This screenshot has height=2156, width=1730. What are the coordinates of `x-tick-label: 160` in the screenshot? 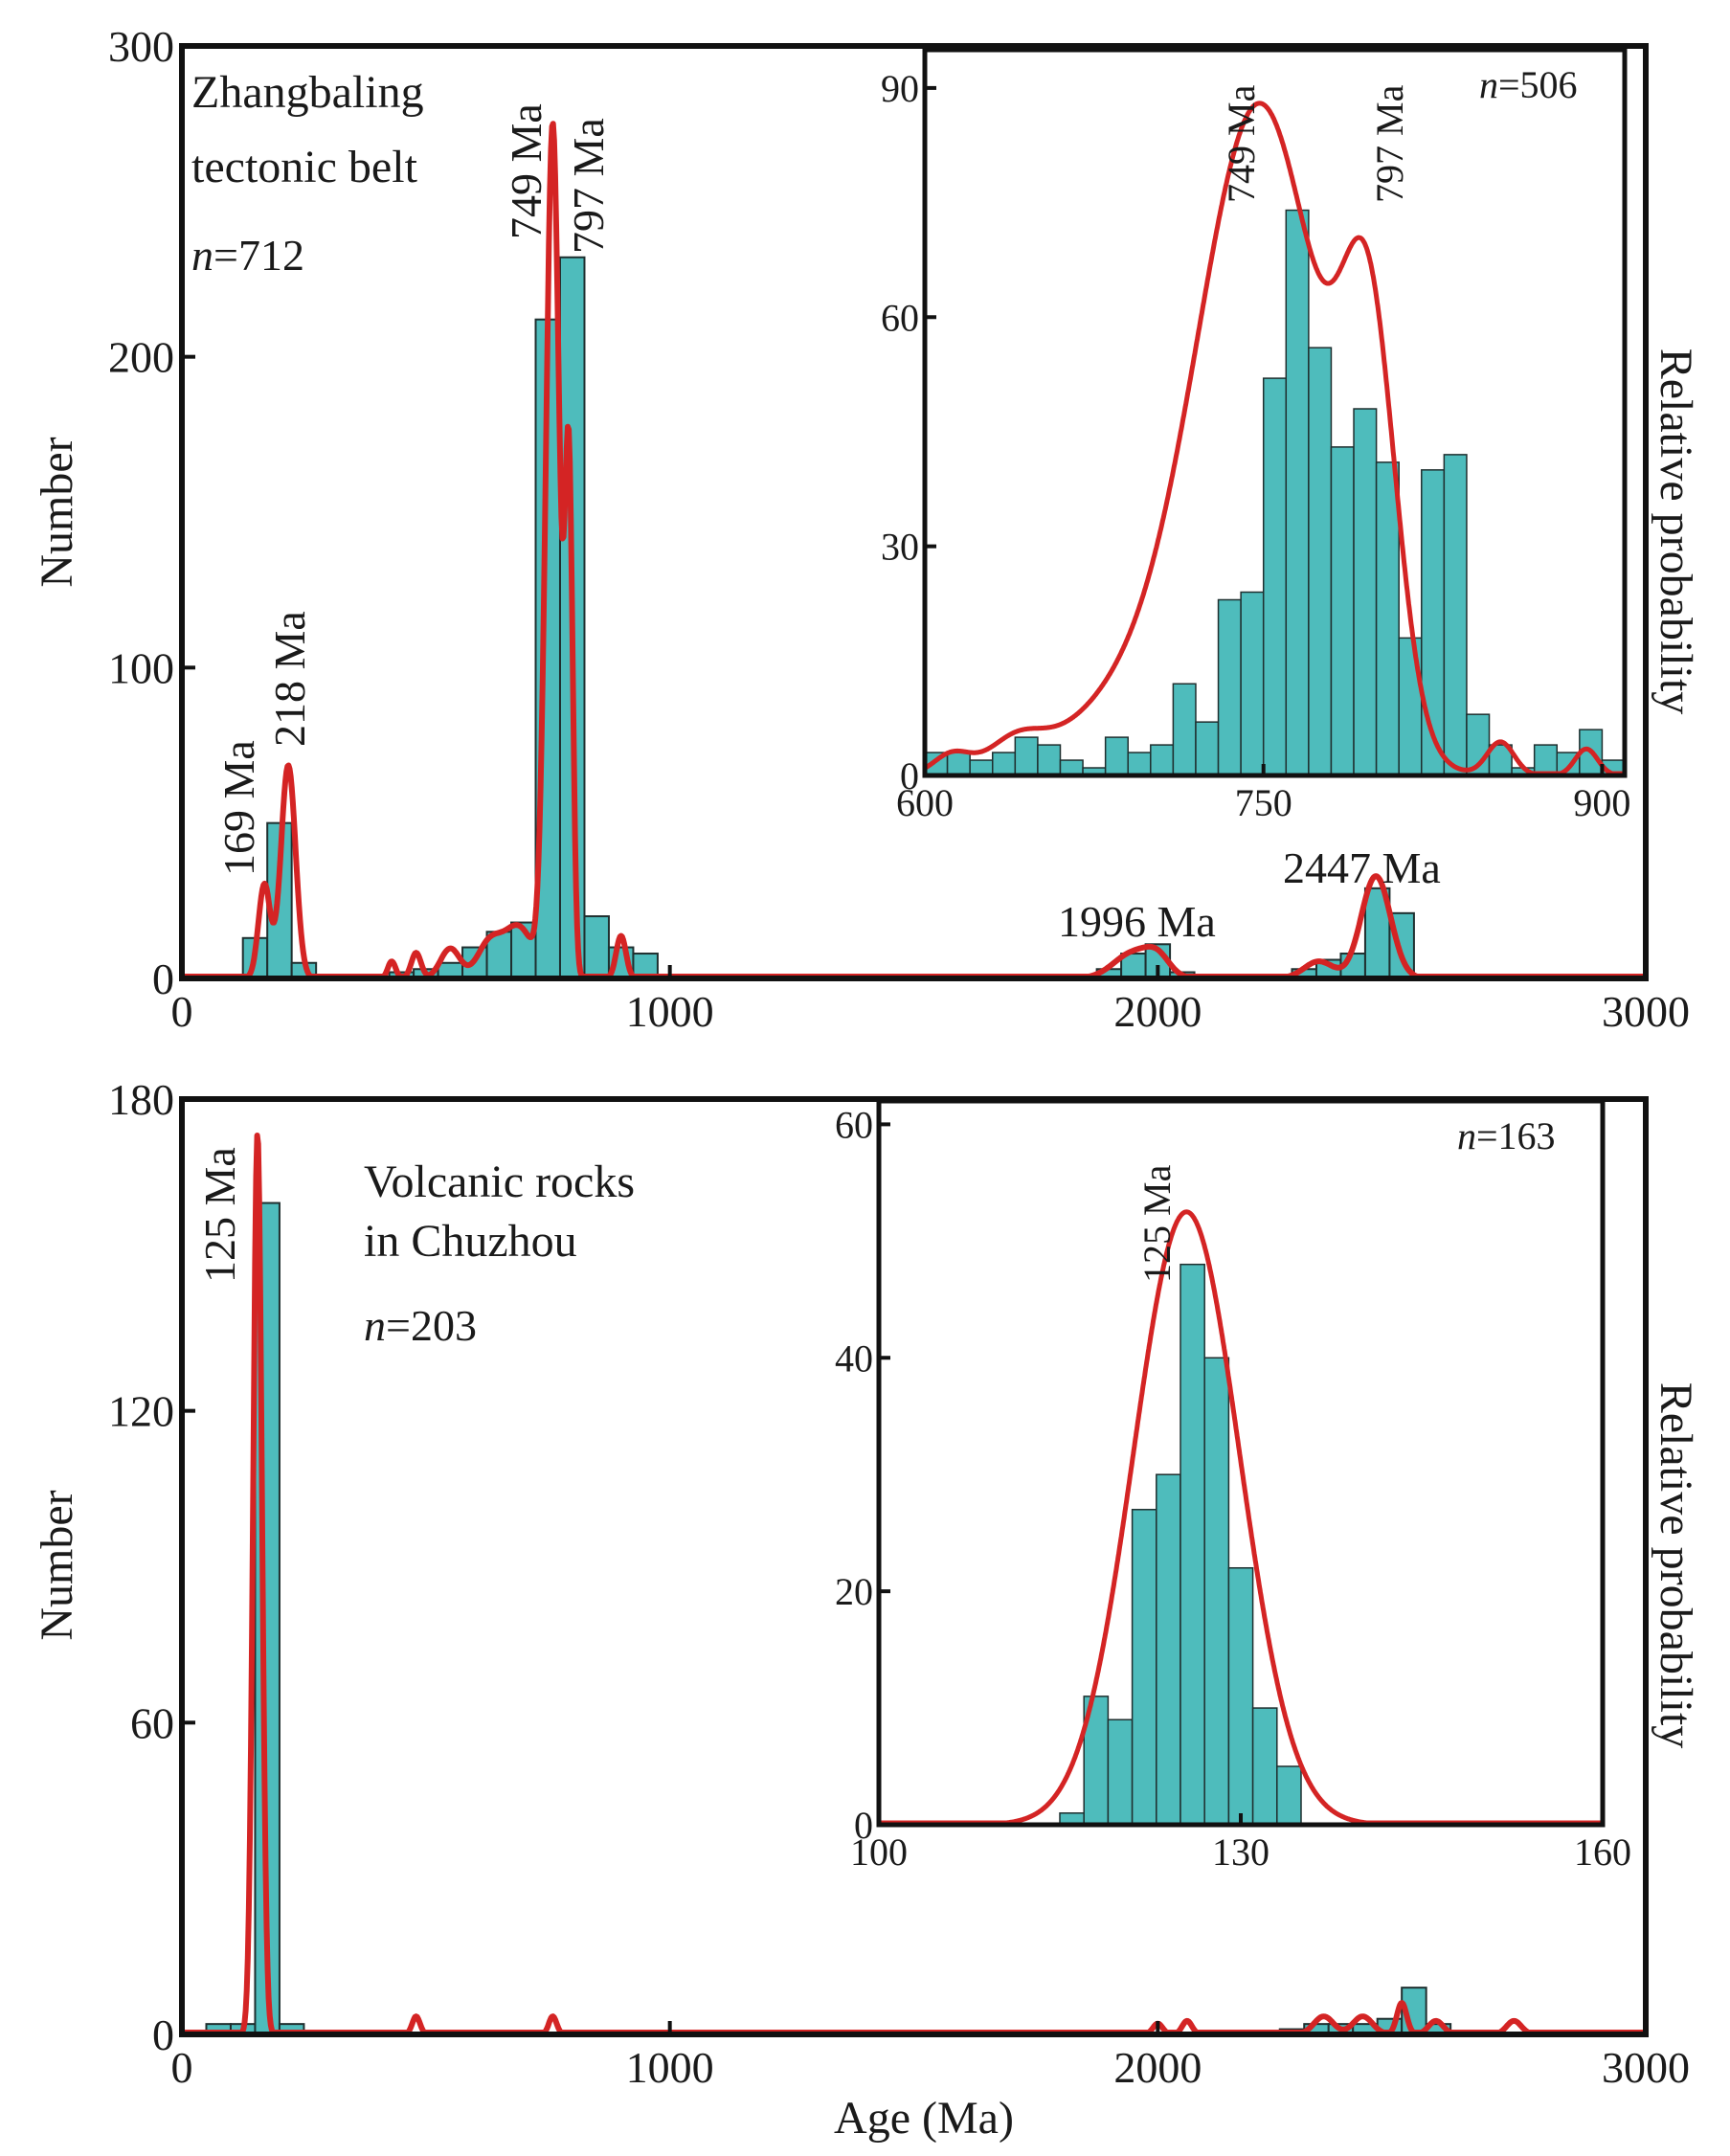 It's located at (1602, 1852).